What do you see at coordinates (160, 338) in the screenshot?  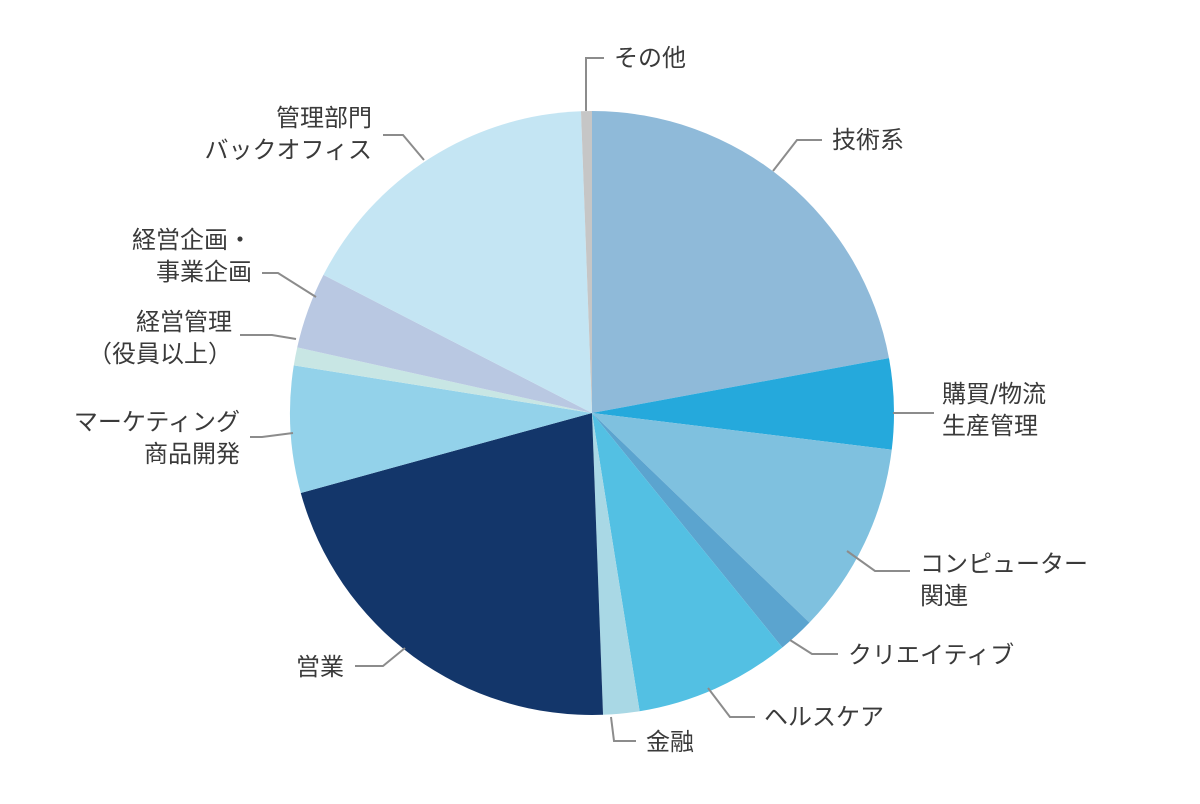 I see `slice-label-8: 経営管理 （役員以上）` at bounding box center [160, 338].